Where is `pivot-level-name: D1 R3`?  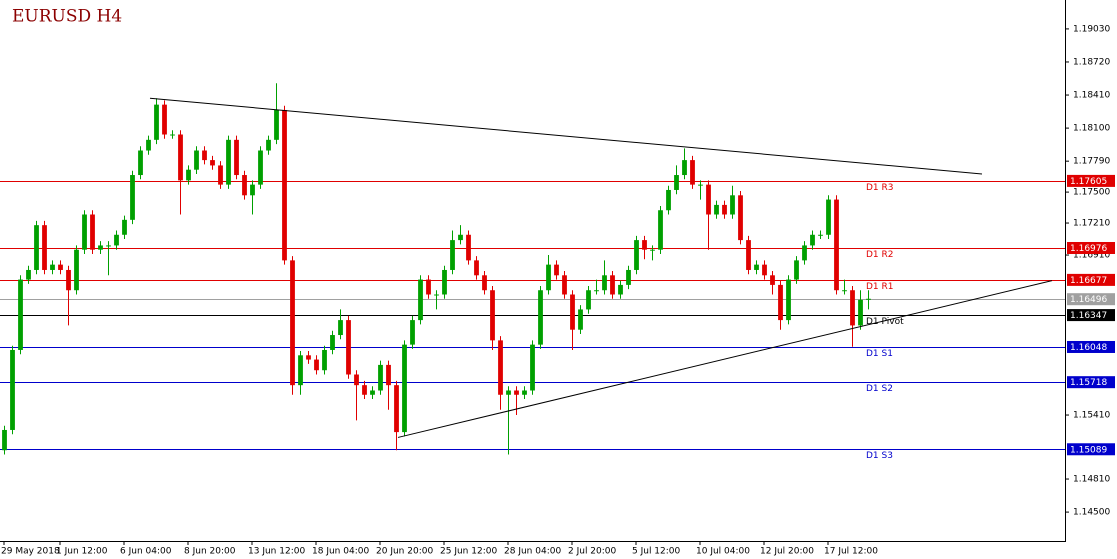 pivot-level-name: D1 R3 is located at coordinates (880, 188).